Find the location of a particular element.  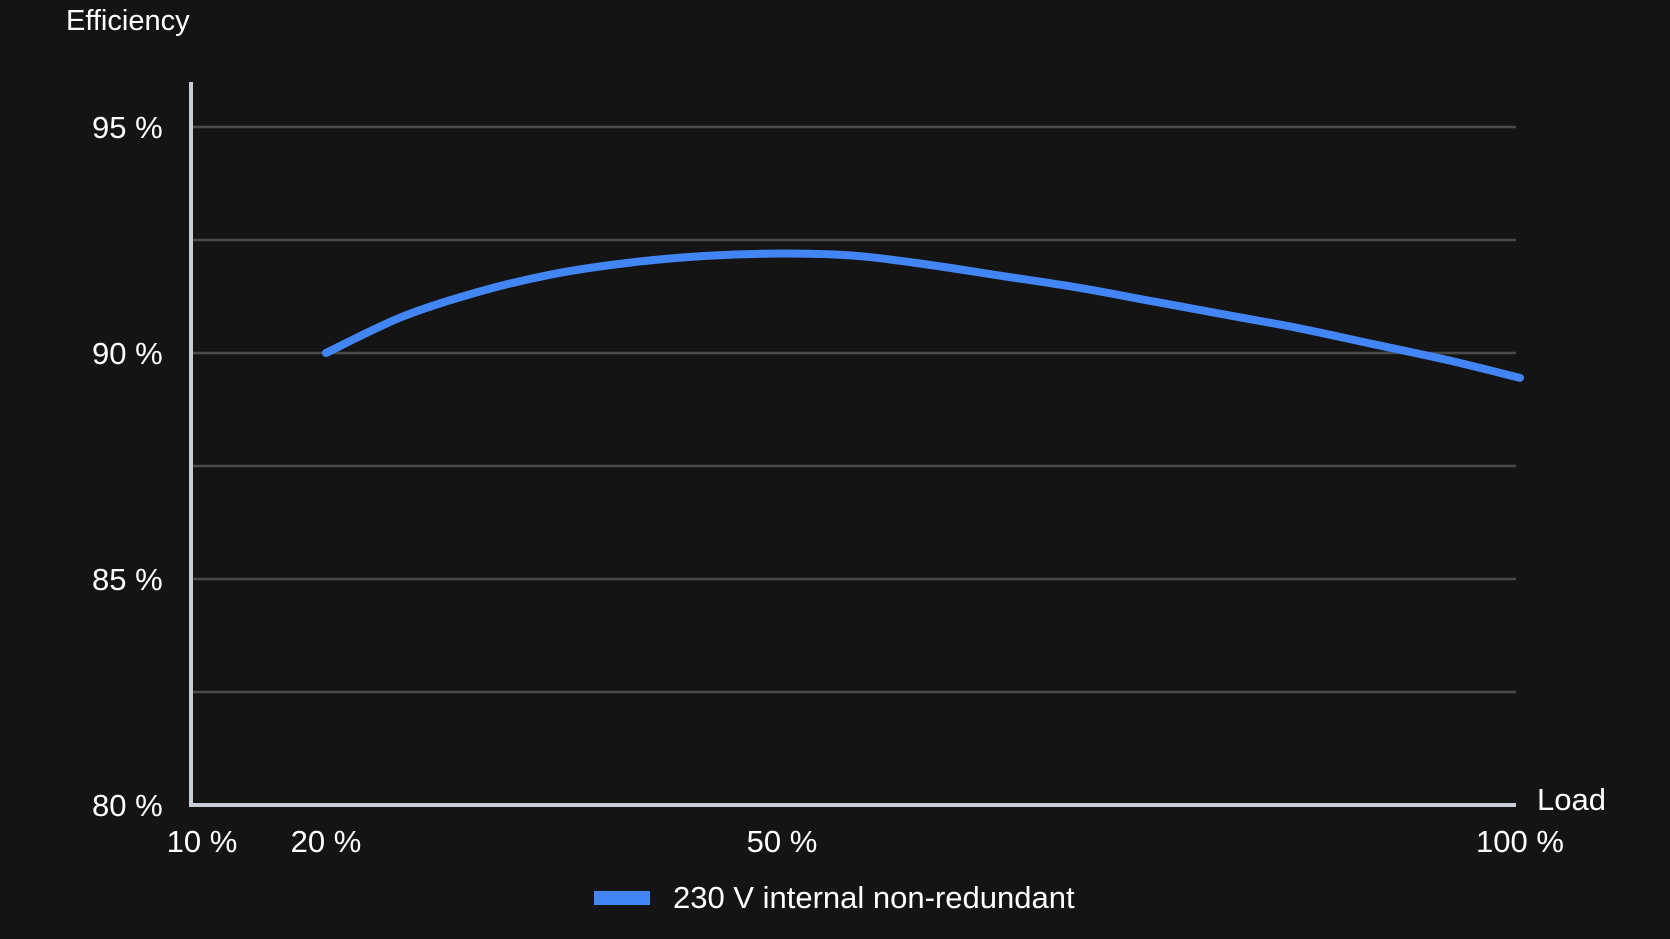

y-axis-title: Efficiency is located at coordinates (128, 21).